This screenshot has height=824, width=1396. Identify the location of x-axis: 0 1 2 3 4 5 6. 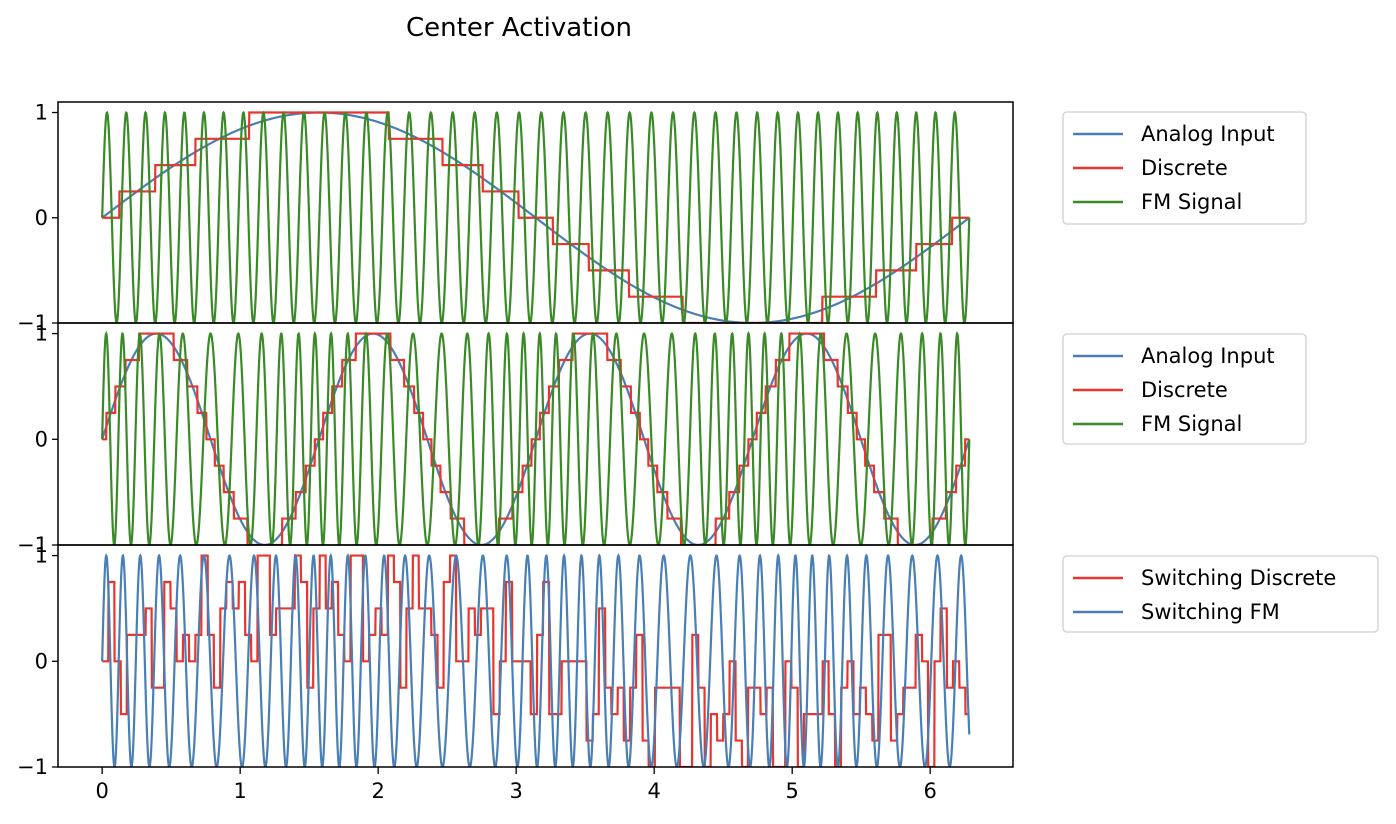
(516, 785).